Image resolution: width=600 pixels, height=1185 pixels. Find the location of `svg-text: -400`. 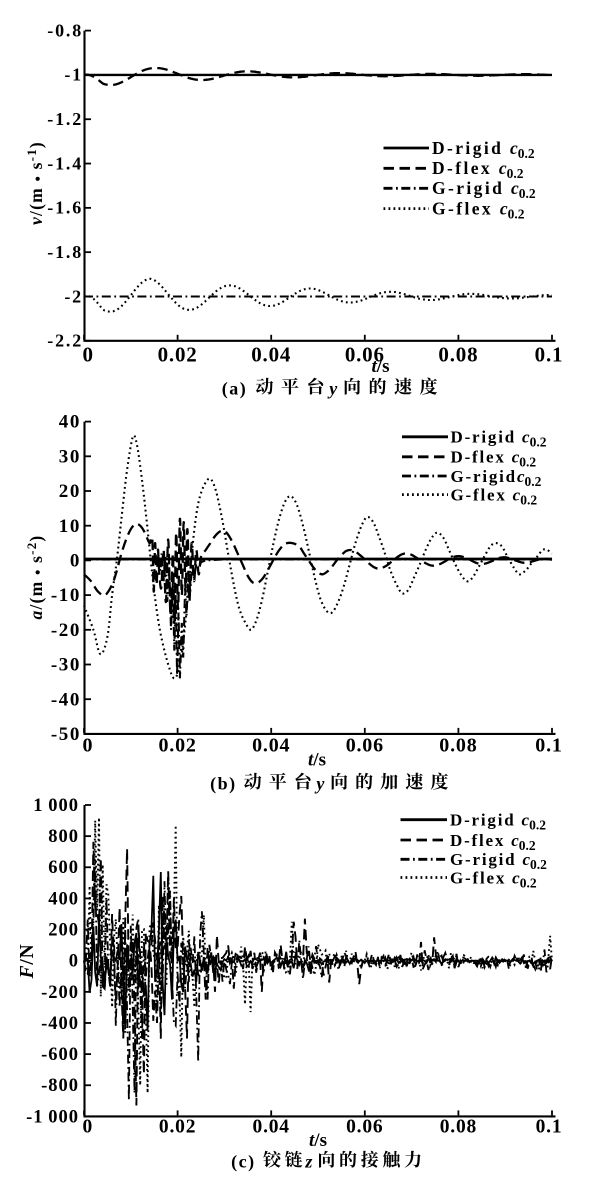

svg-text: -400 is located at coordinates (60, 1024).